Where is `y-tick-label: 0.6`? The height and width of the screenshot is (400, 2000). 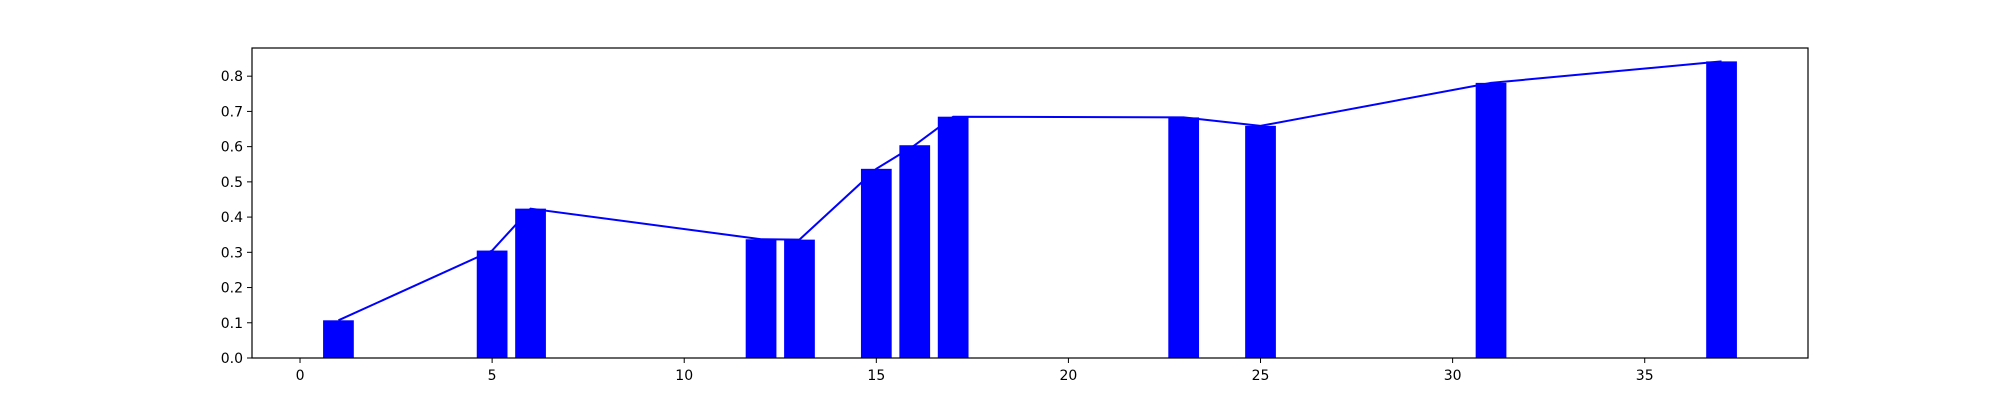 y-tick-label: 0.6 is located at coordinates (232, 148).